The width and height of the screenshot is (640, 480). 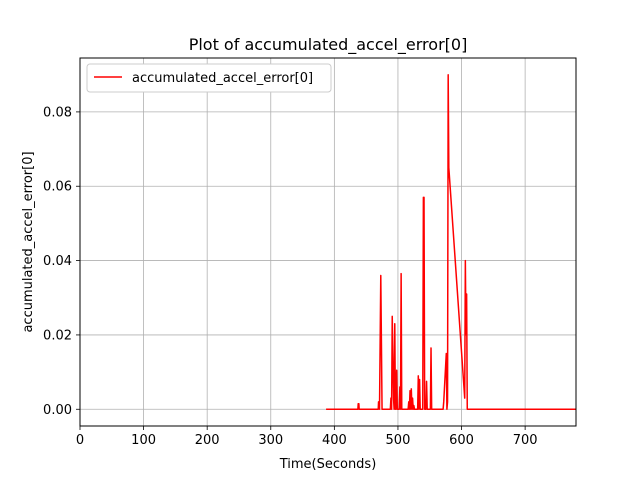 What do you see at coordinates (222, 78) in the screenshot?
I see `legend-label: accumulated_accel_error[0]` at bounding box center [222, 78].